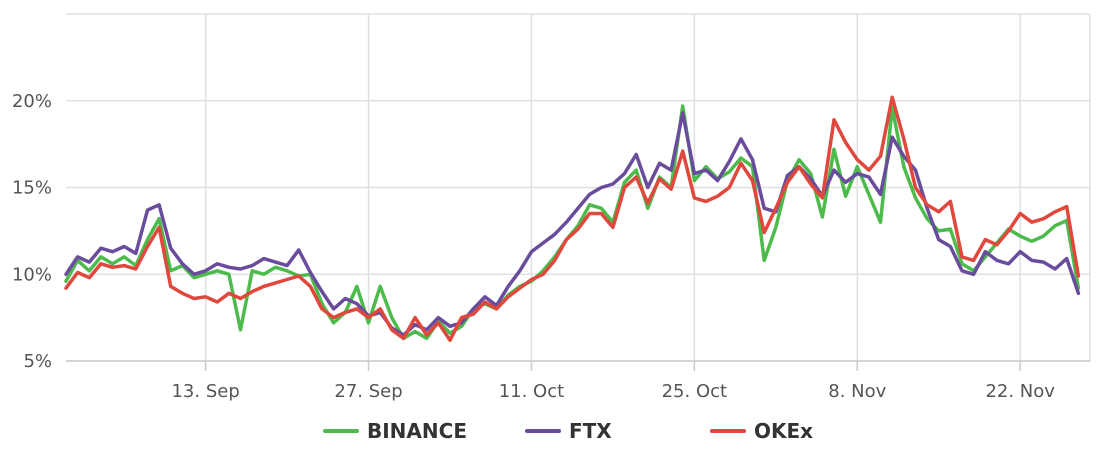 This screenshot has height=454, width=1105. What do you see at coordinates (1020, 391) in the screenshot?
I see `x-tick-label: 22. Nov` at bounding box center [1020, 391].